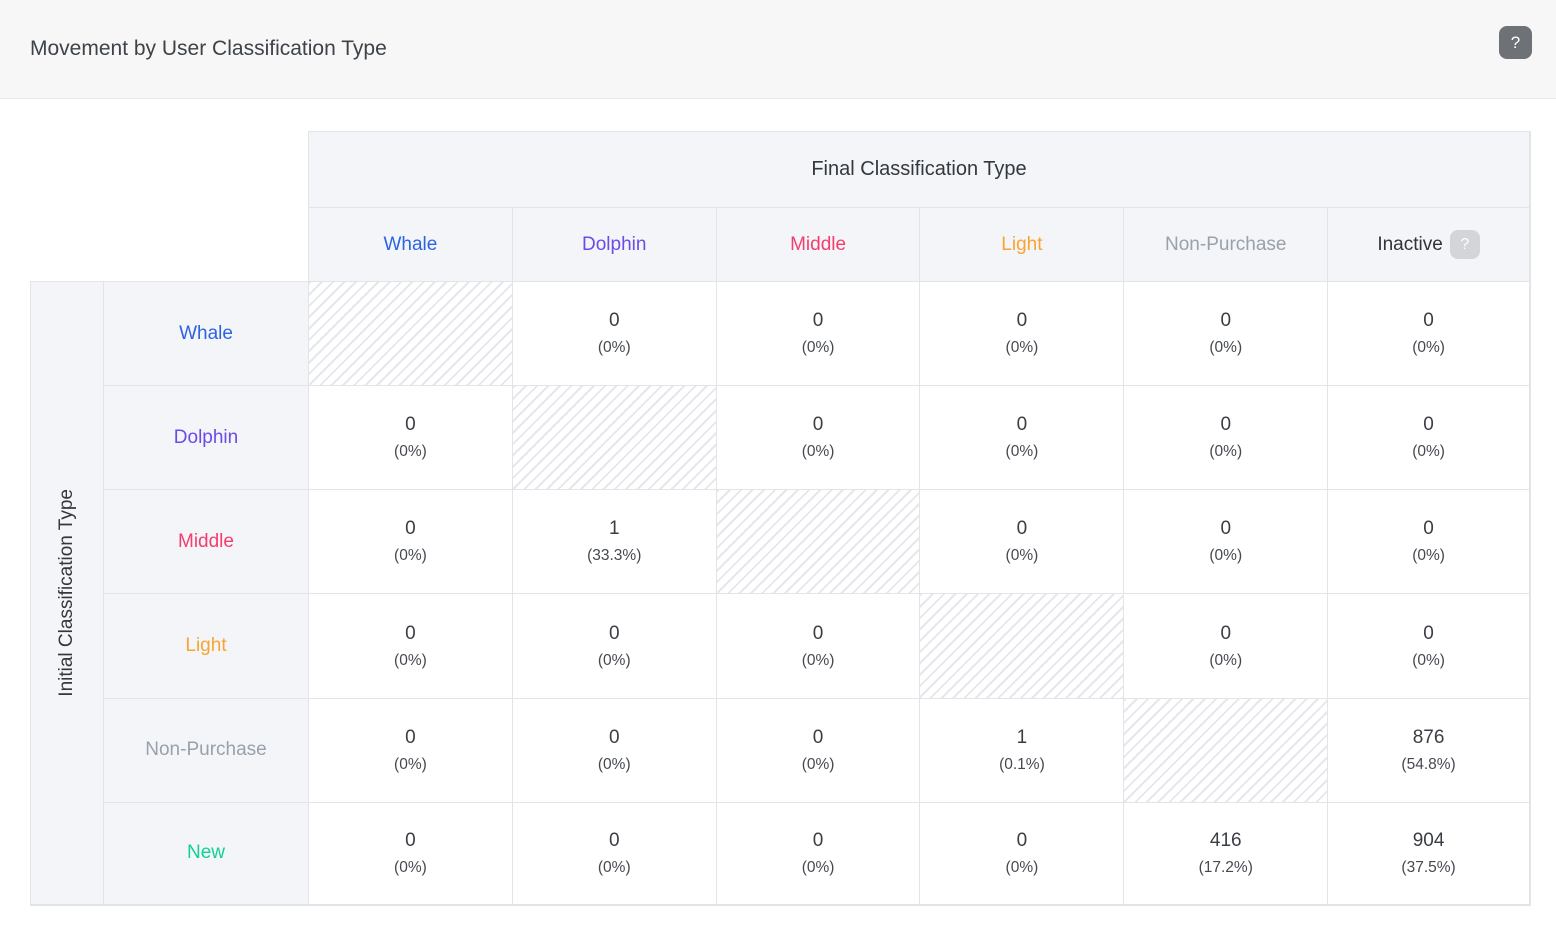 Image resolution: width=1556 pixels, height=928 pixels. Describe the element at coordinates (613, 437) in the screenshot. I see `diagonal-excluded-cell-dolphin-dolphin` at that location.